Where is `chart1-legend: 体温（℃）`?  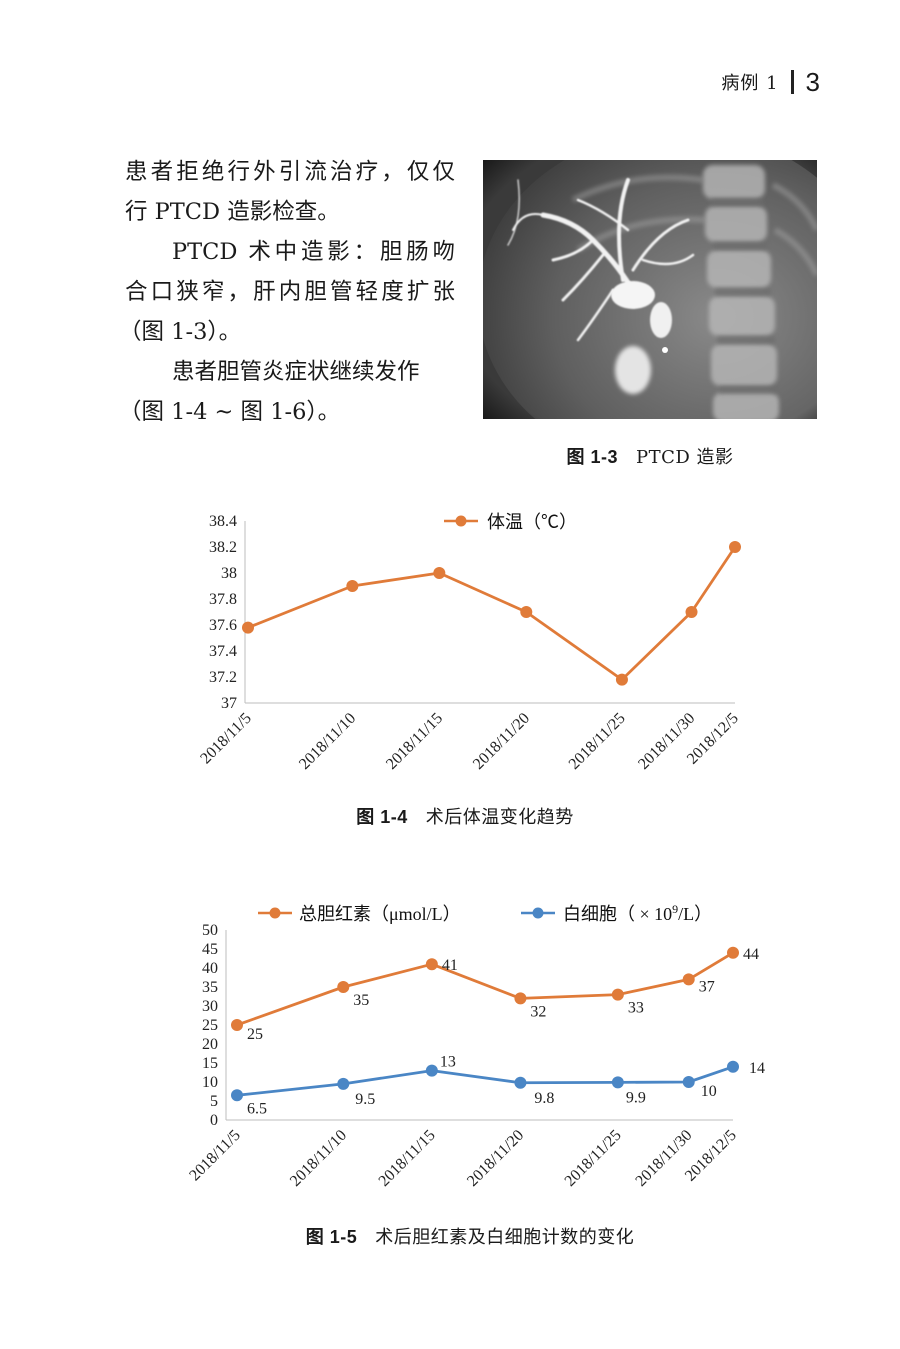 chart1-legend: 体温（℃） is located at coordinates (510, 522).